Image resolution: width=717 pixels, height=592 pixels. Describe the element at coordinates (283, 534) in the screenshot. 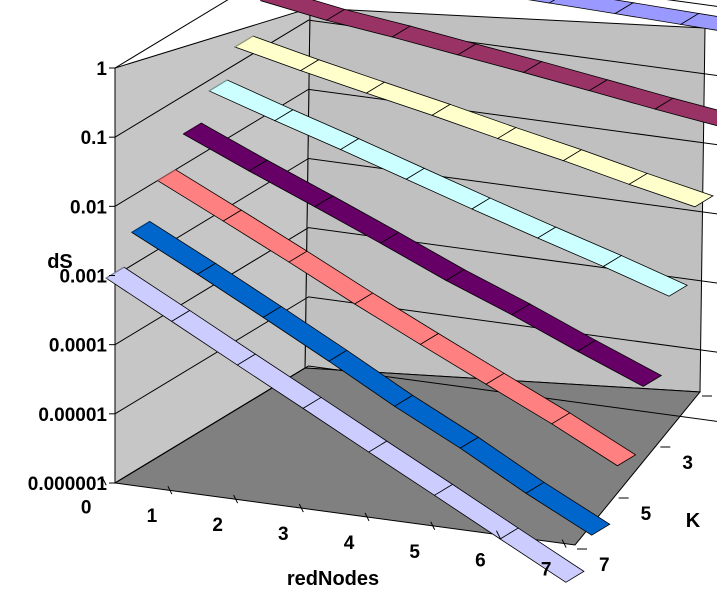

I see `x-tick-label-3: 3` at that location.